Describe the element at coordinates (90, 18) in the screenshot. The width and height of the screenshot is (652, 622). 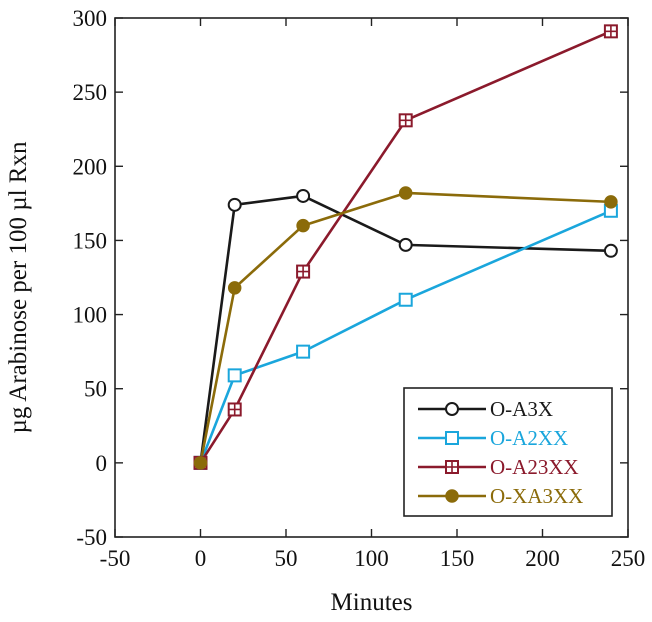
I see `y-tick-label: 300` at that location.